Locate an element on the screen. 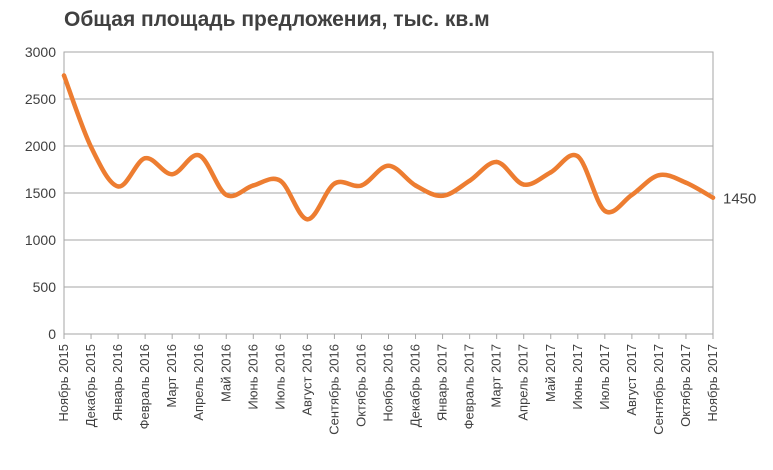 This screenshot has width=773, height=470. x-tick-label: Сентябрь 2017 is located at coordinates (658, 389).